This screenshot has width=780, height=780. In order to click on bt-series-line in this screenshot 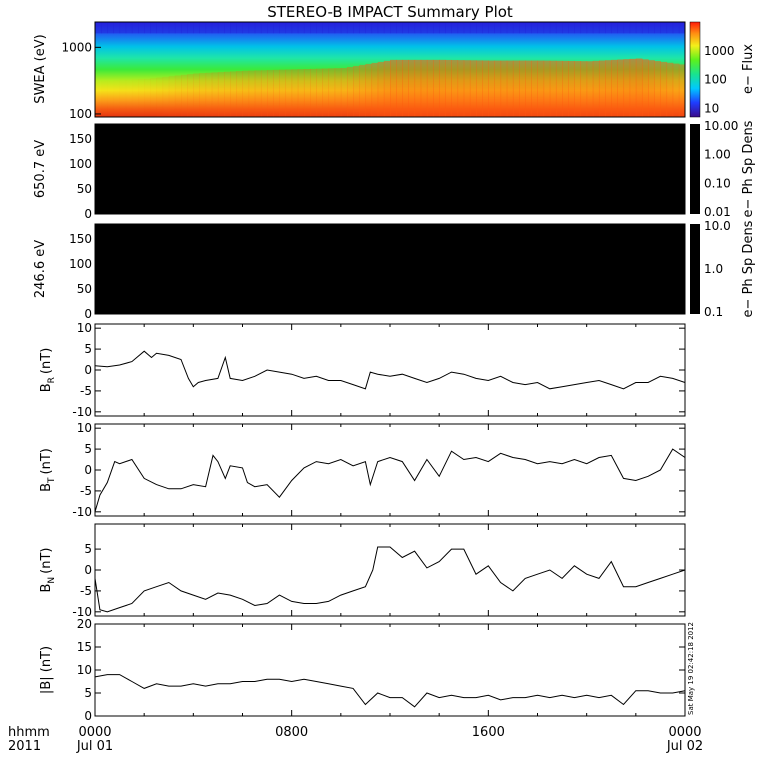, I will do `click(390, 480)`.